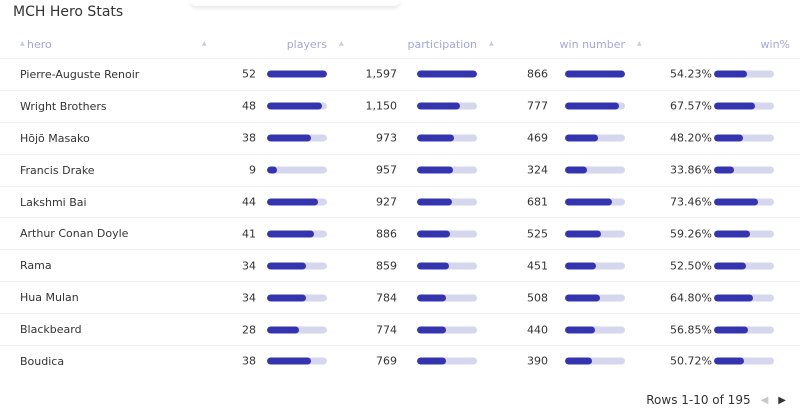 Image resolution: width=800 pixels, height=413 pixels. I want to click on chevron-right-icon: ▶, so click(782, 400).